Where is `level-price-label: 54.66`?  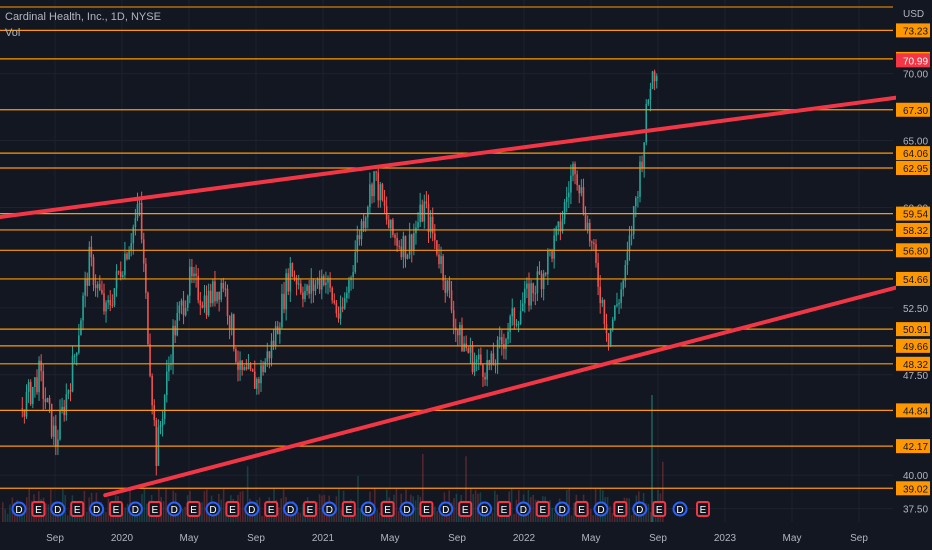 level-price-label: 54.66 is located at coordinates (915, 280).